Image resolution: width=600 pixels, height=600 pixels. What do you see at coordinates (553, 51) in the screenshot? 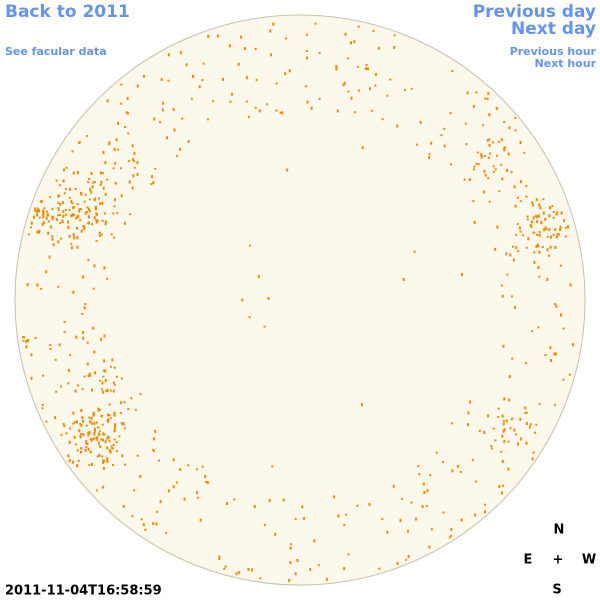
I see `previous-hour-link: Previous hour` at bounding box center [553, 51].